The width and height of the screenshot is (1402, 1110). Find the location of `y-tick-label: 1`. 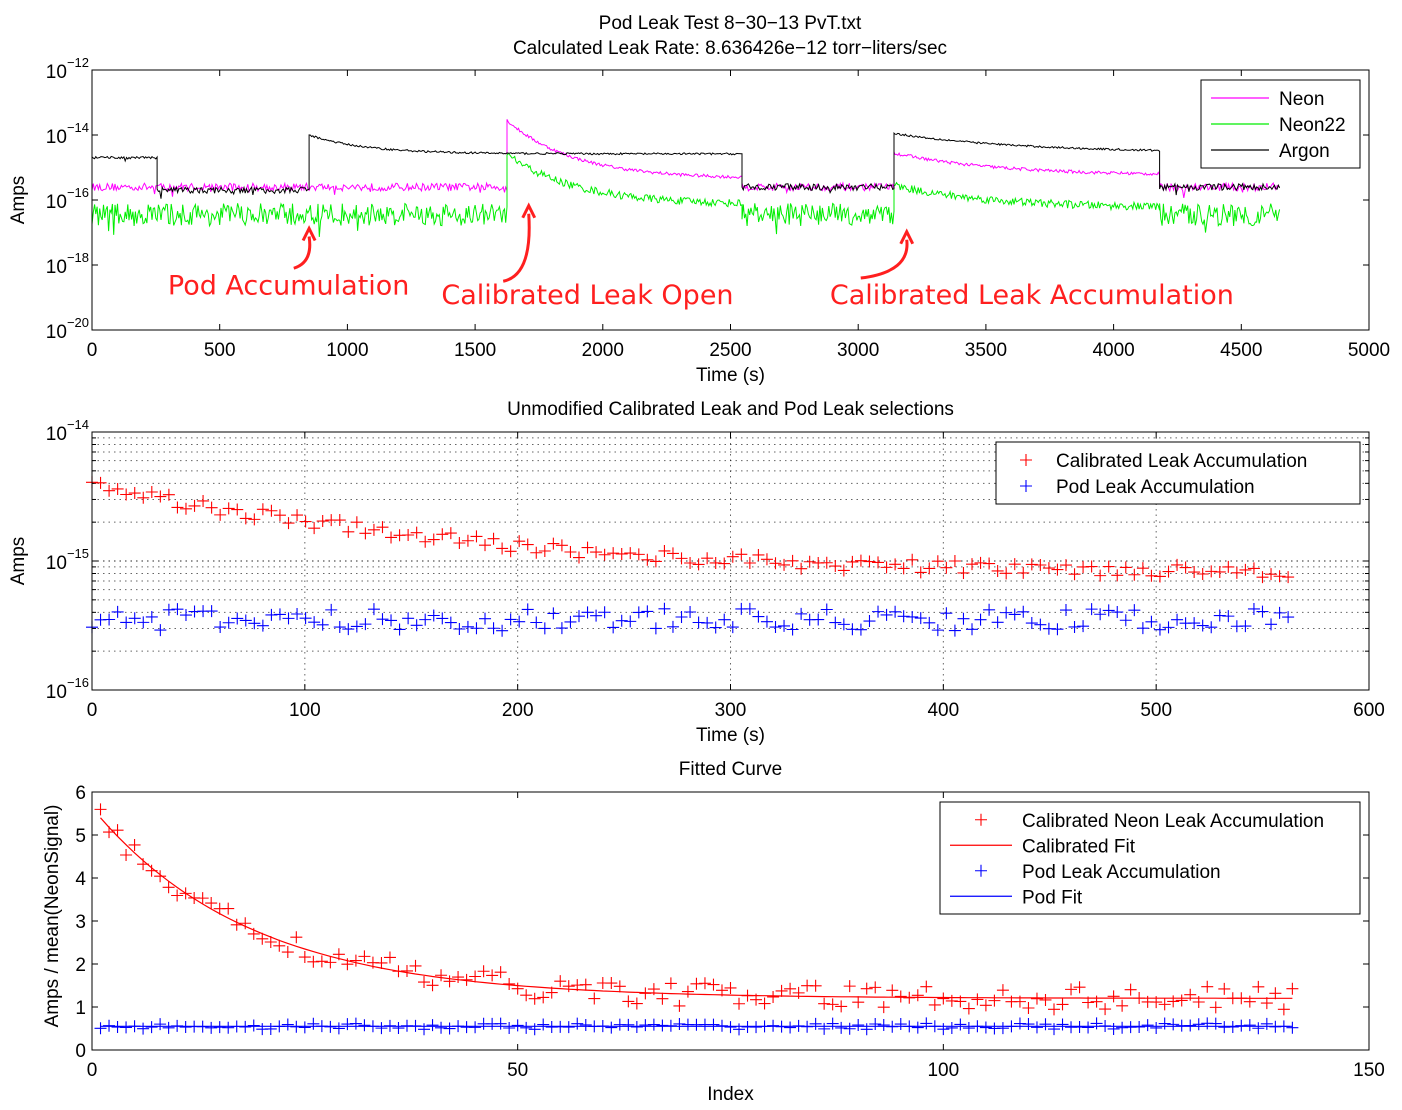

y-tick-label: 1 is located at coordinates (80, 1008).